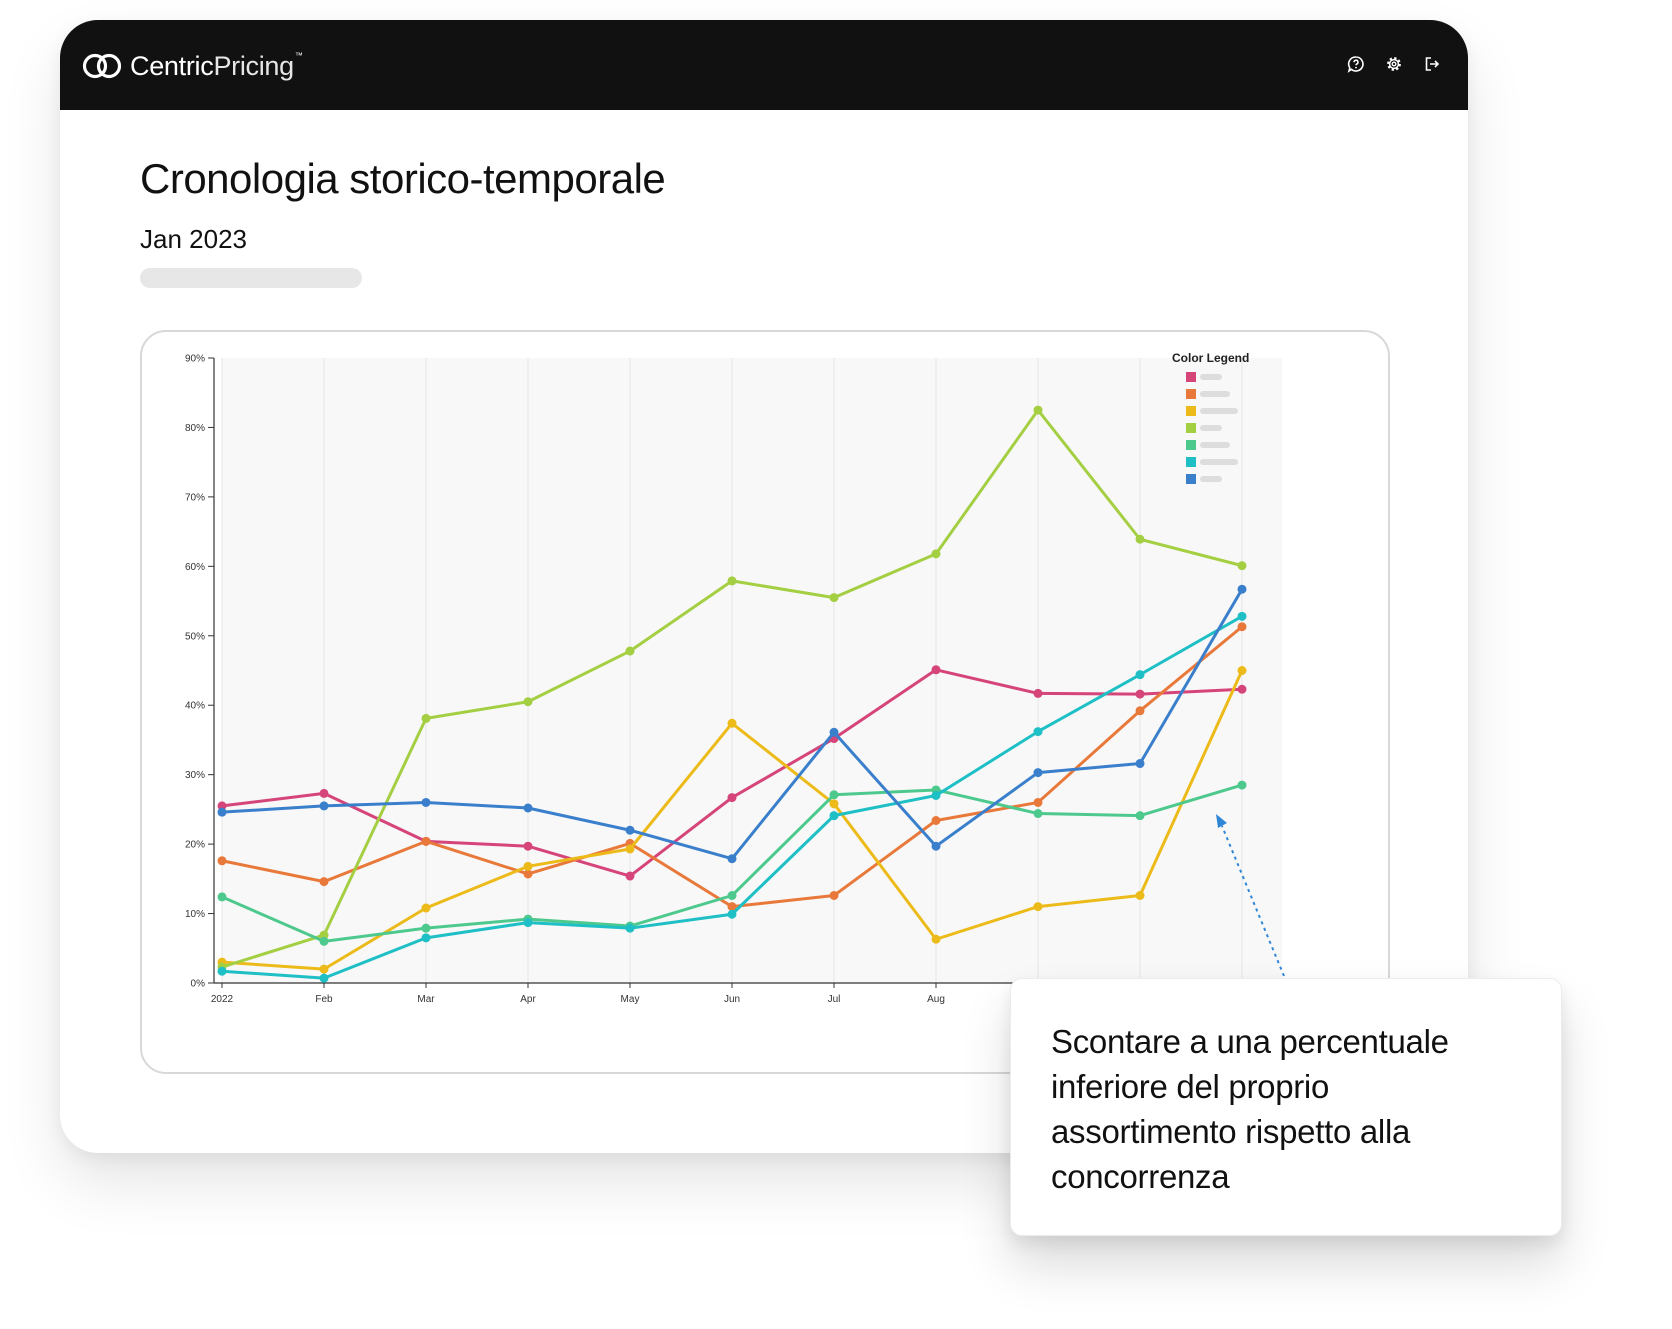 The width and height of the screenshot is (1672, 1329). Describe the element at coordinates (1432, 64) in the screenshot. I see `logout-icon` at that location.